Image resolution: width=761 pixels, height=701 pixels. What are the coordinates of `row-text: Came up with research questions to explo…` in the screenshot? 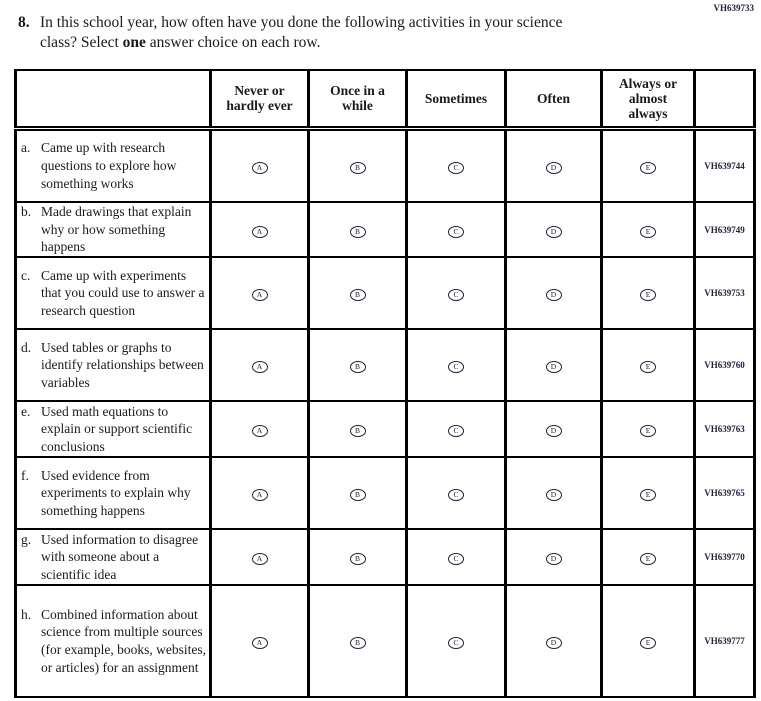 It's located at (109, 165).